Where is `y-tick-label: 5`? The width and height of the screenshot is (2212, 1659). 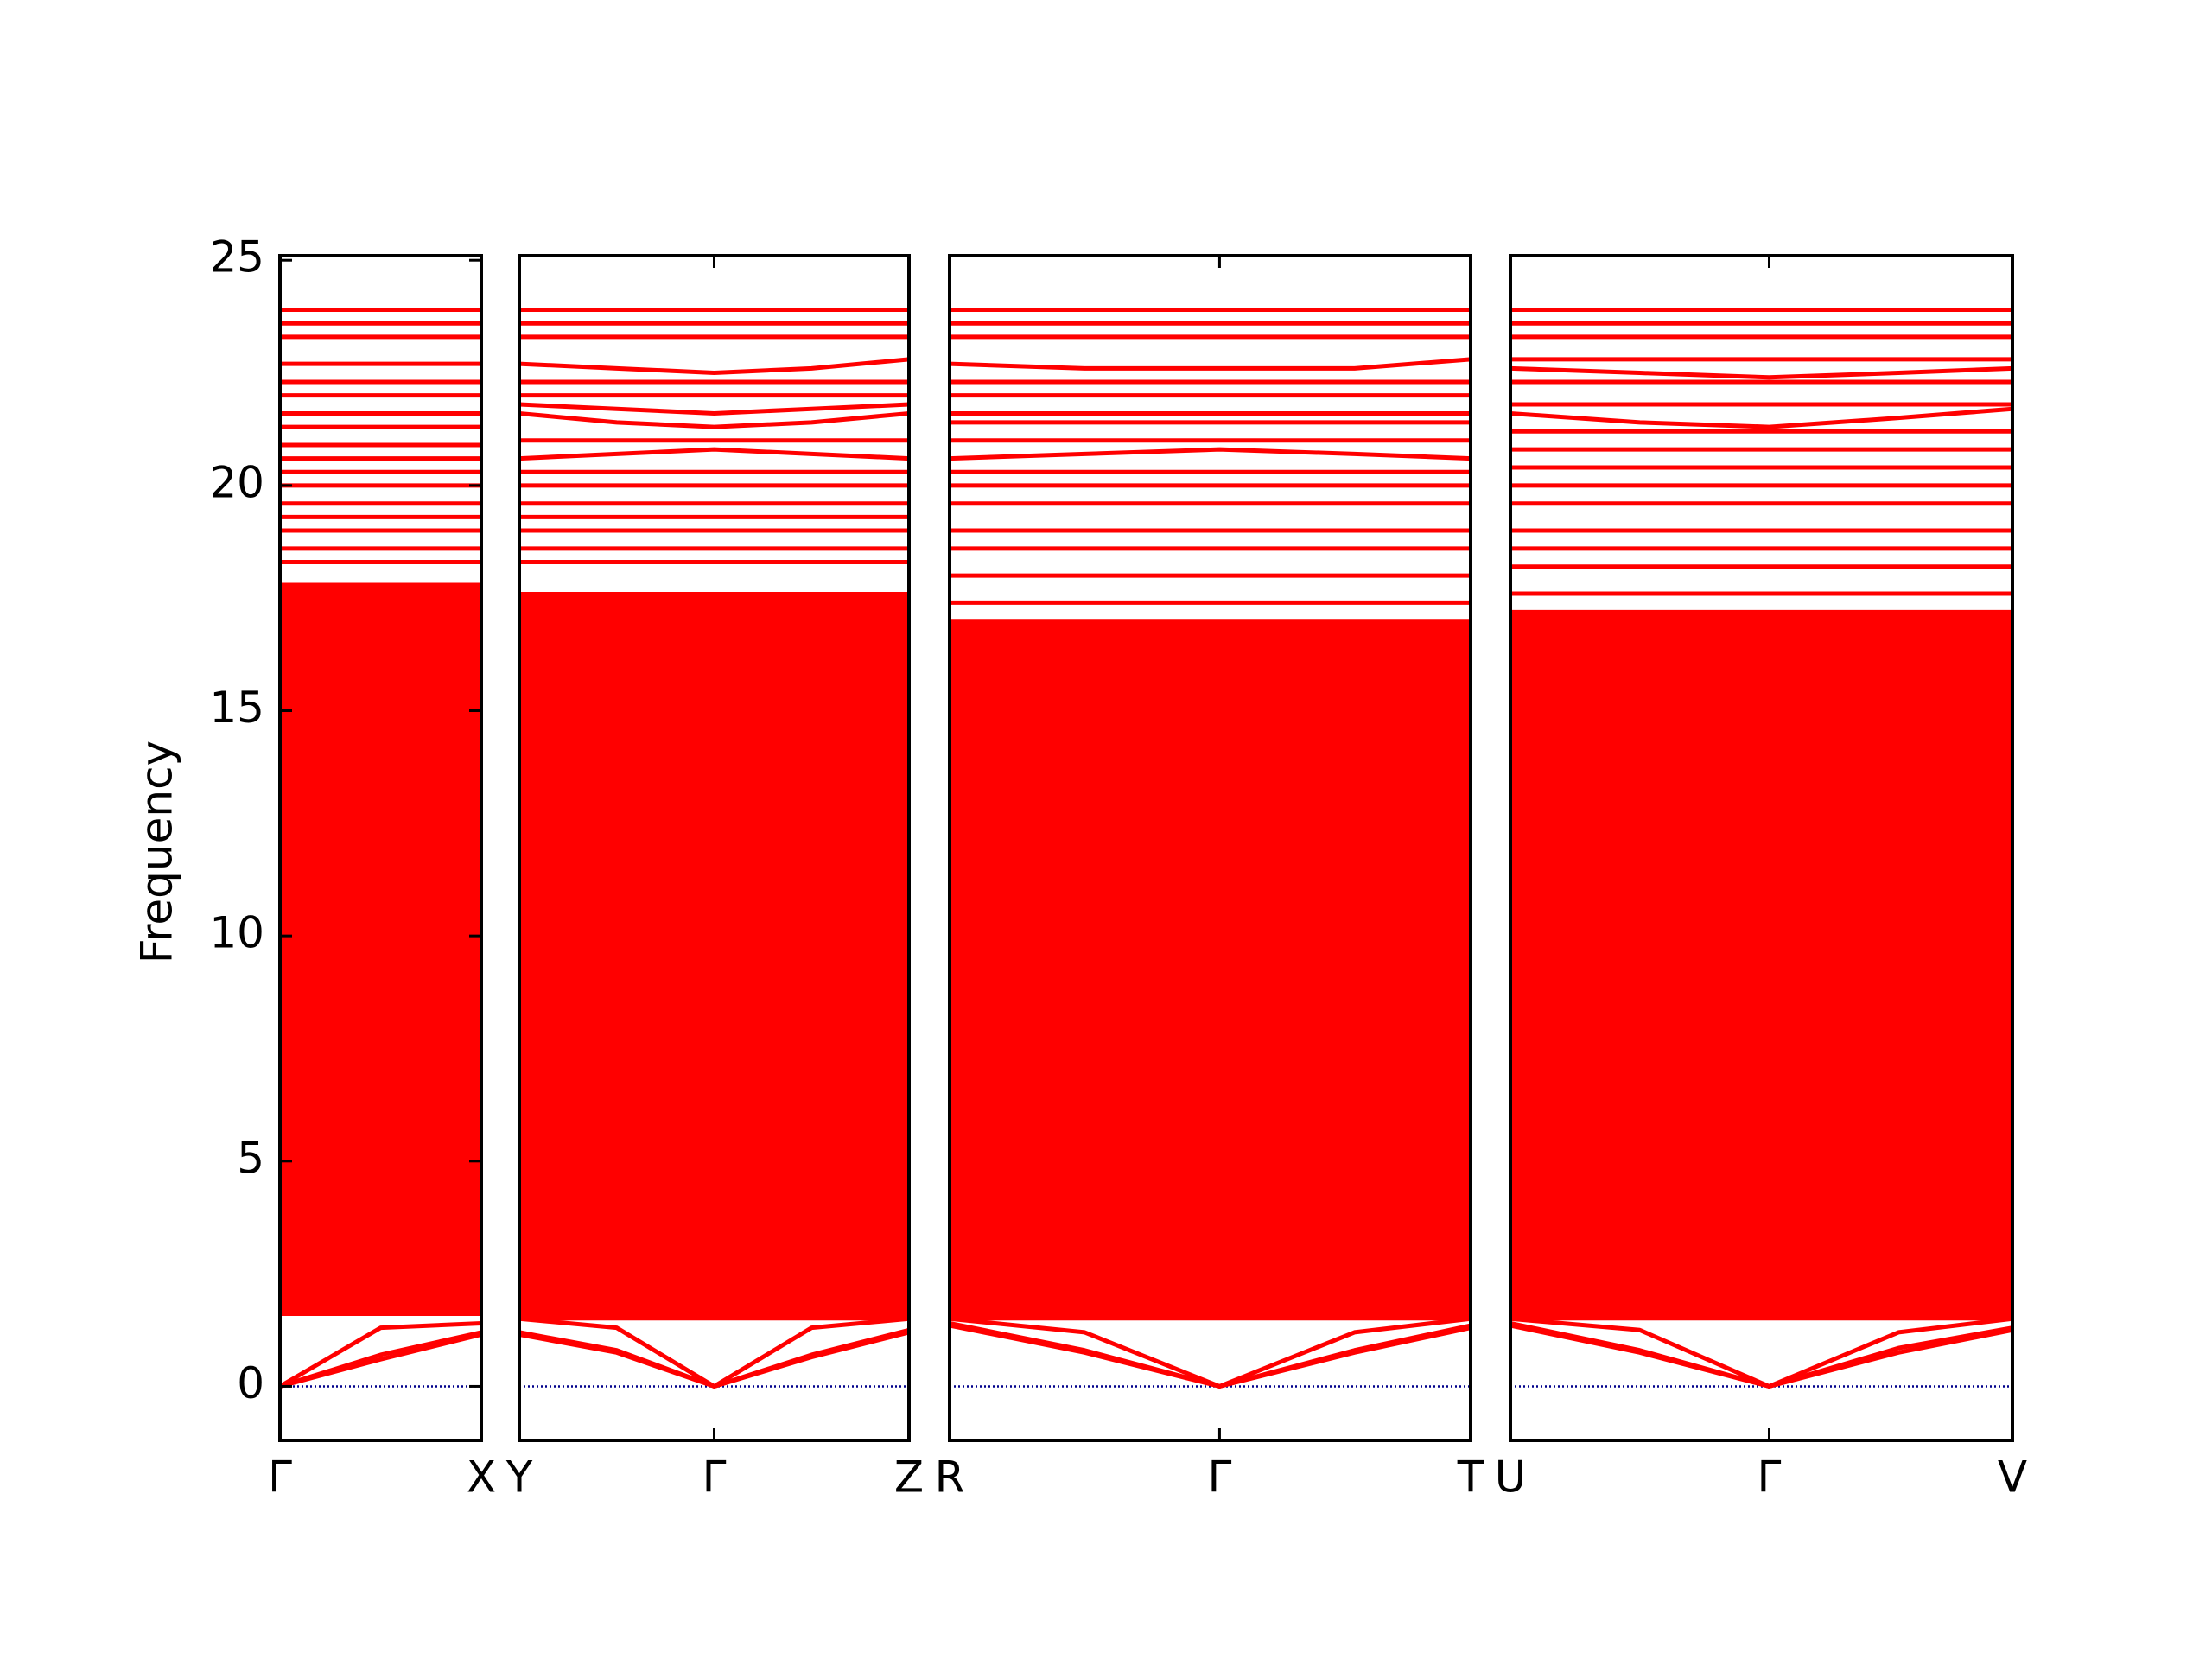 y-tick-label: 5 is located at coordinates (250, 1158).